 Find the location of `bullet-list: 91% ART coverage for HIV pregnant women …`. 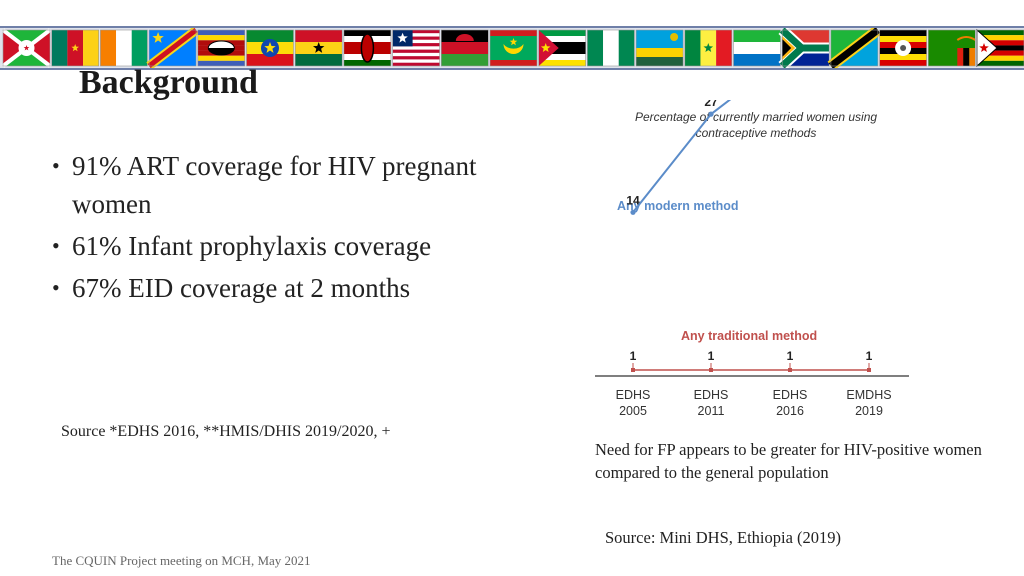

bullet-list: 91% ART coverage for HIV pregnant women … is located at coordinates (272, 229).